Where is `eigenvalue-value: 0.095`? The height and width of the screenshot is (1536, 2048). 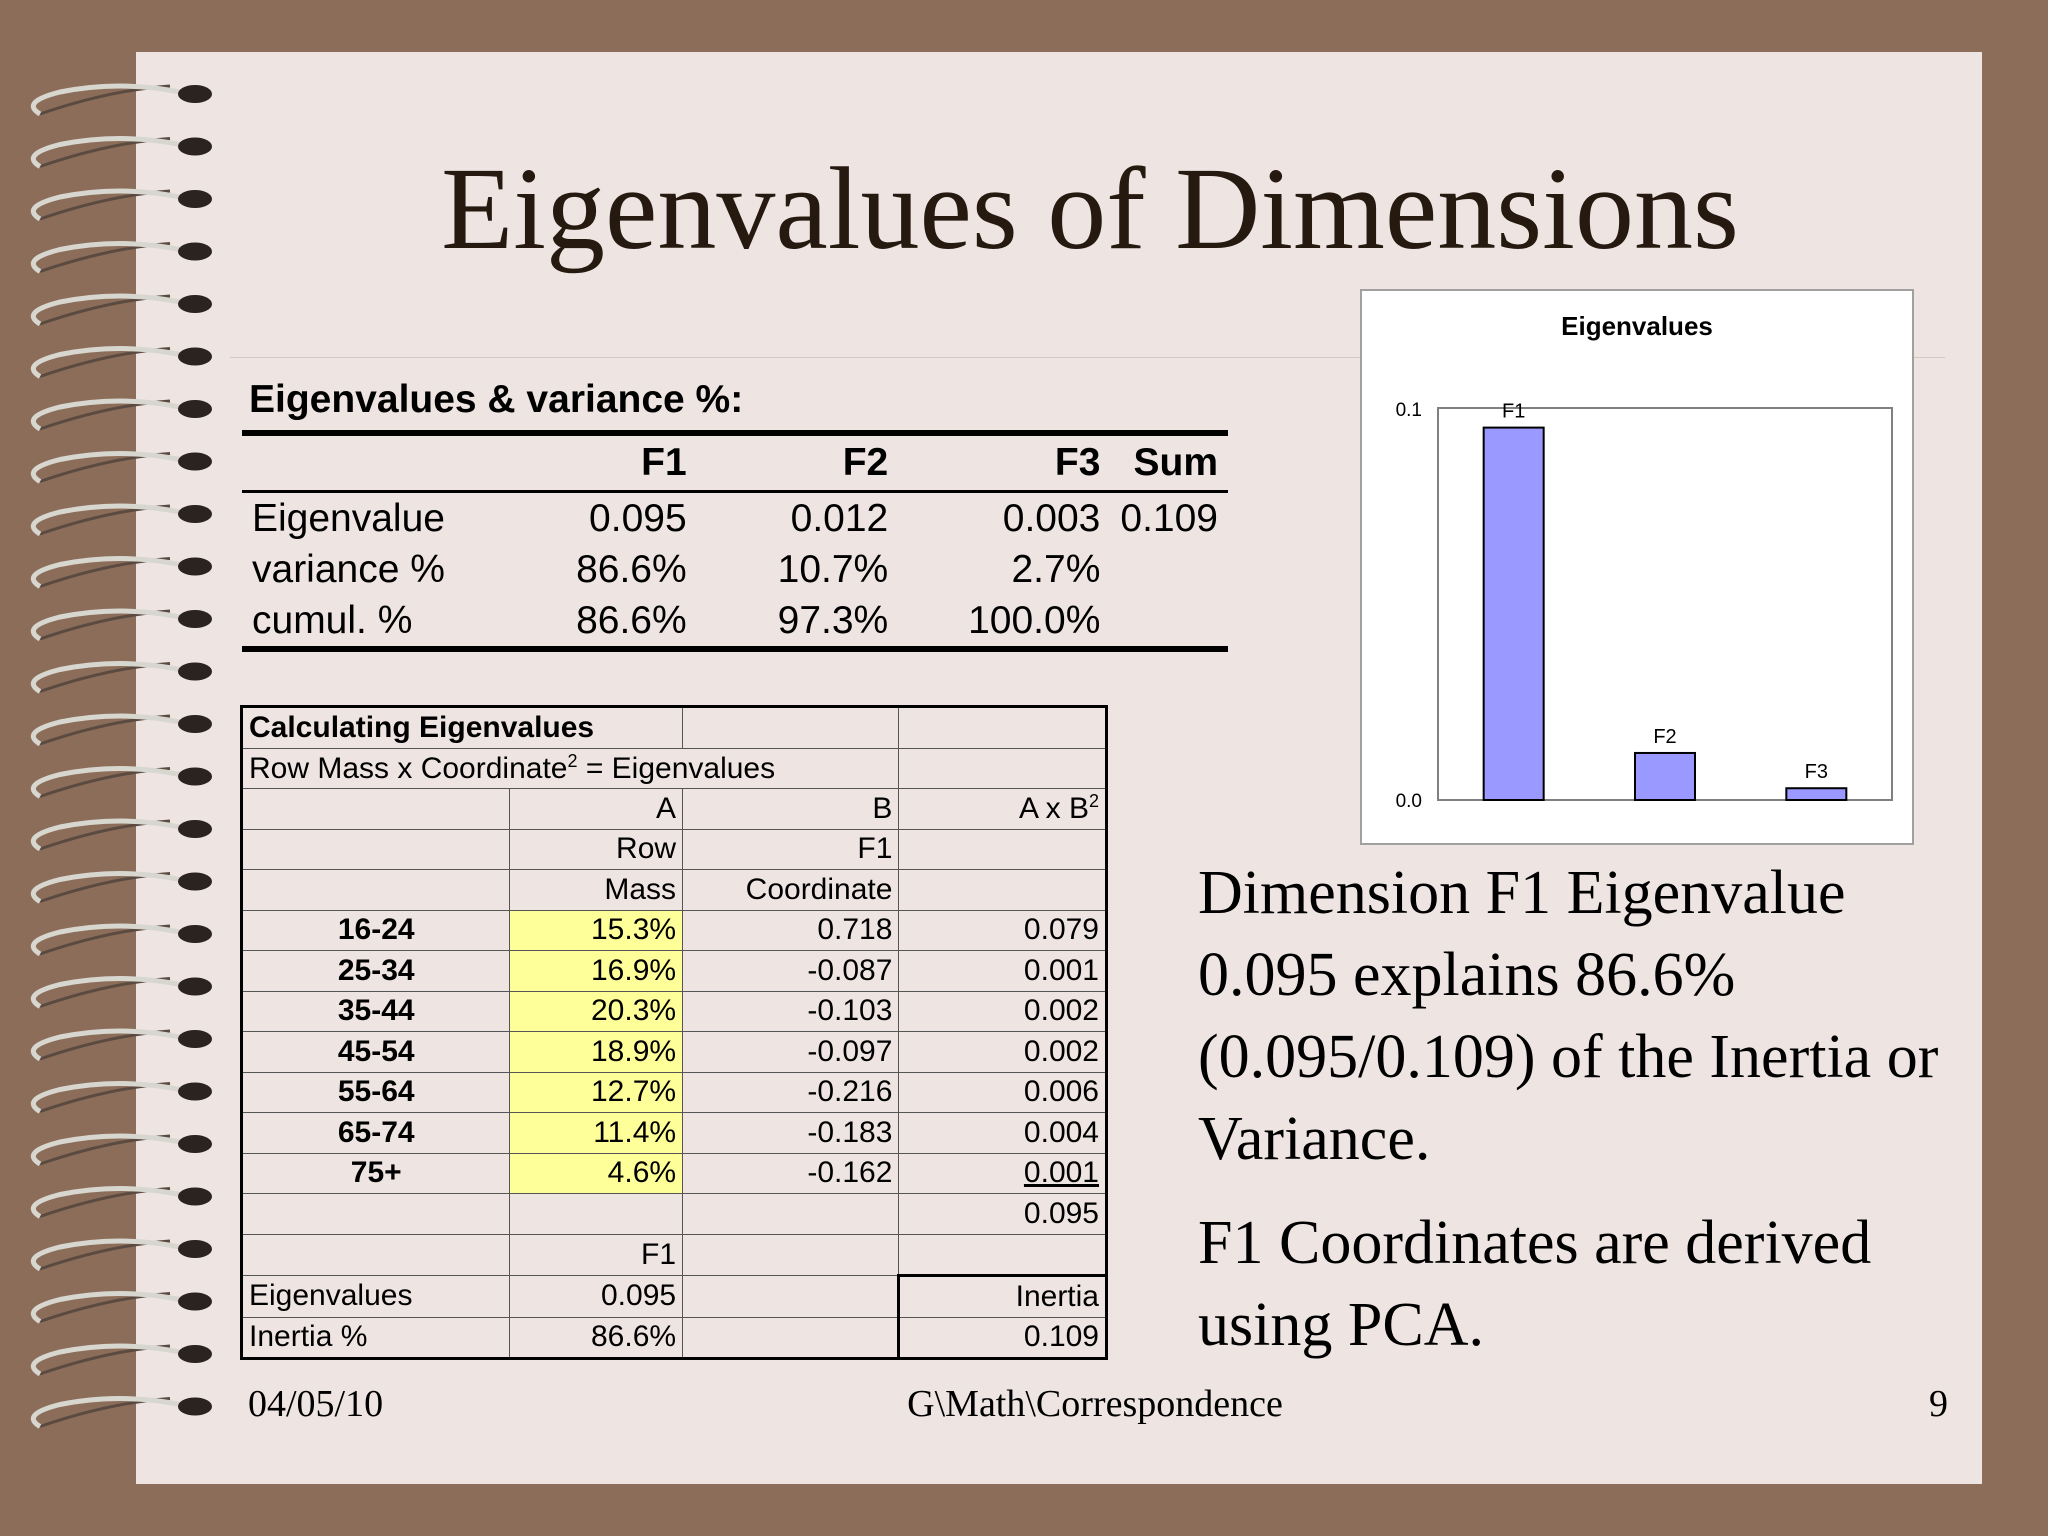
eigenvalue-value: 0.095 is located at coordinates (596, 1296).